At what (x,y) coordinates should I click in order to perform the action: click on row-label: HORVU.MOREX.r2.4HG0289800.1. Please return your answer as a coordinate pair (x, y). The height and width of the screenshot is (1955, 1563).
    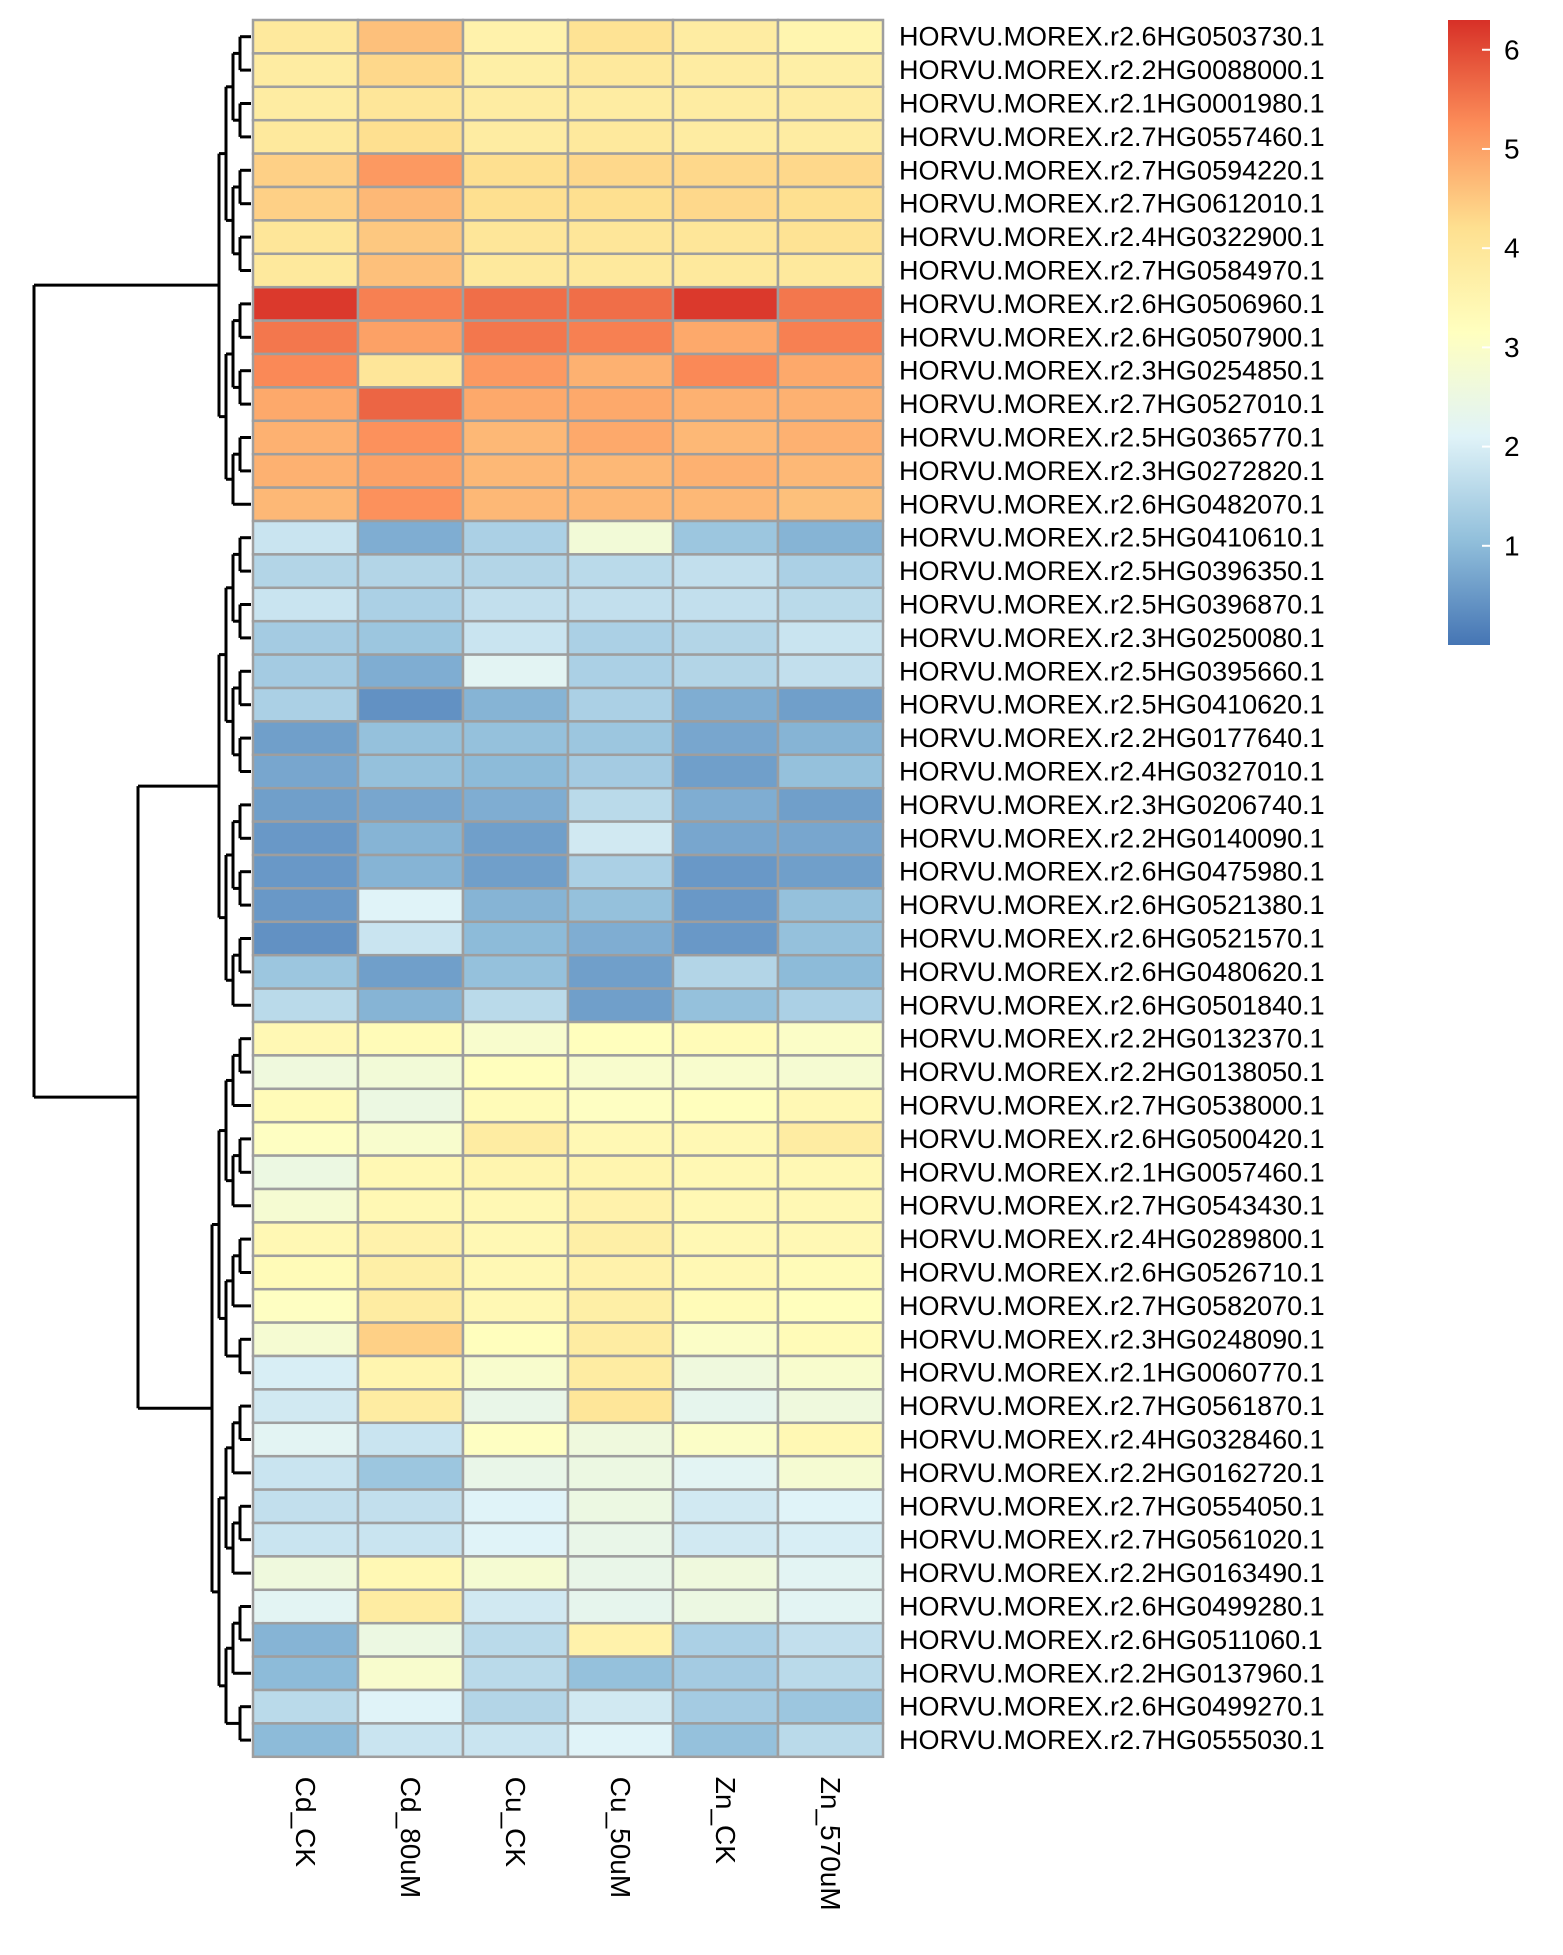
    Looking at the image, I should click on (1112, 1239).